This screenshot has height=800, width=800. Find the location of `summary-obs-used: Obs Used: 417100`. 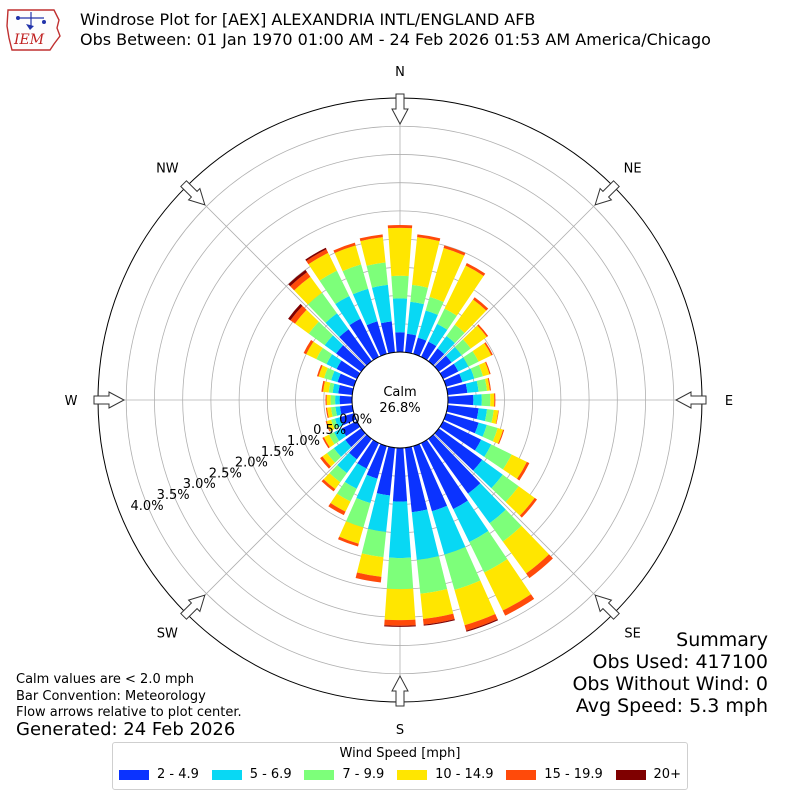

summary-obs-used: Obs Used: 417100 is located at coordinates (680, 662).